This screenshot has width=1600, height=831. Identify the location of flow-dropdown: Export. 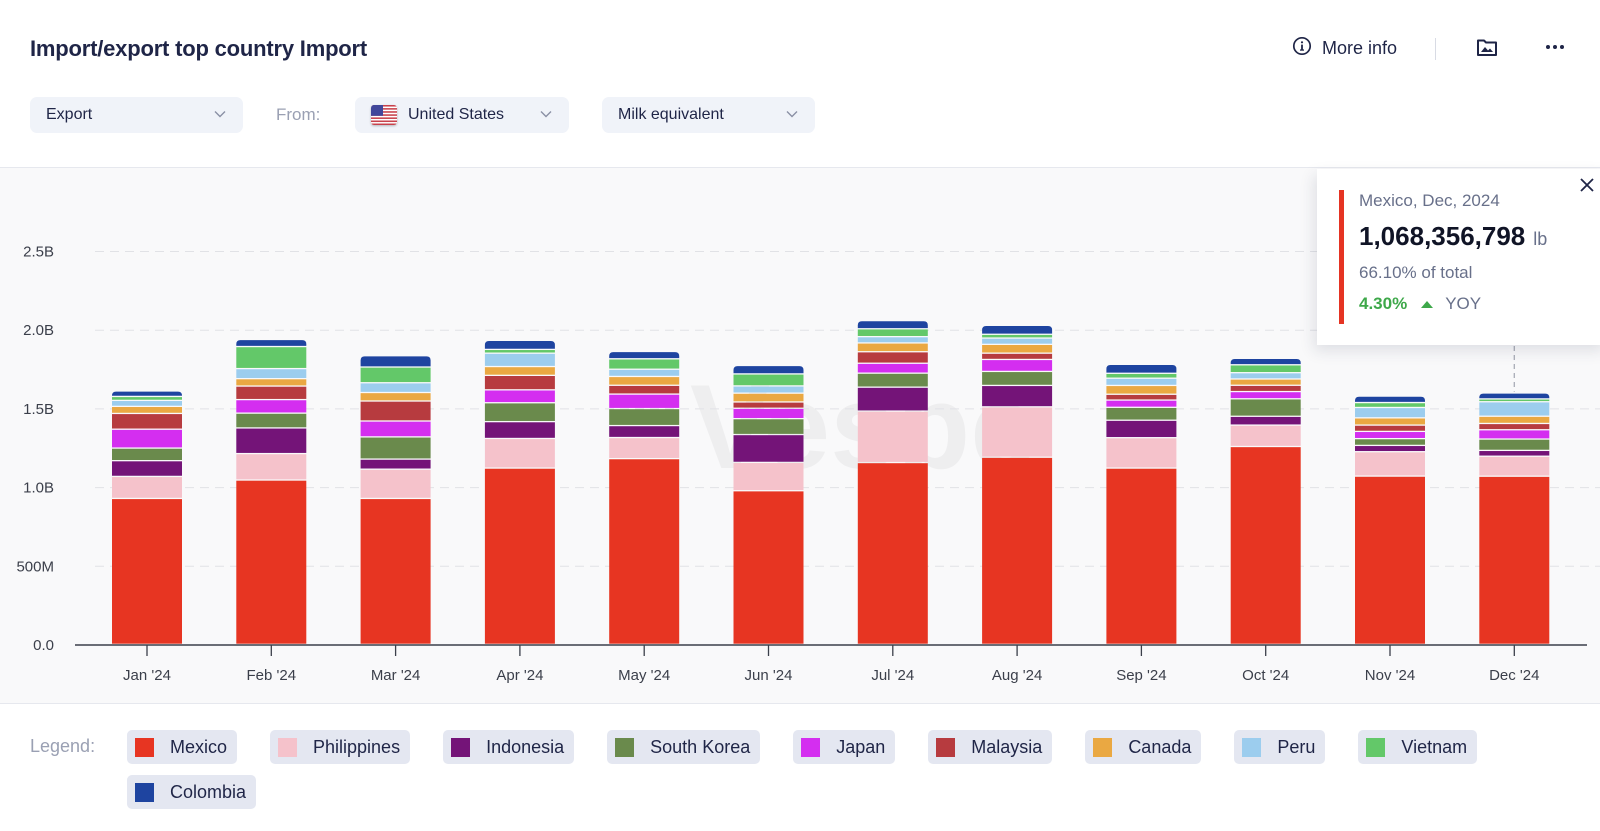
(136, 115).